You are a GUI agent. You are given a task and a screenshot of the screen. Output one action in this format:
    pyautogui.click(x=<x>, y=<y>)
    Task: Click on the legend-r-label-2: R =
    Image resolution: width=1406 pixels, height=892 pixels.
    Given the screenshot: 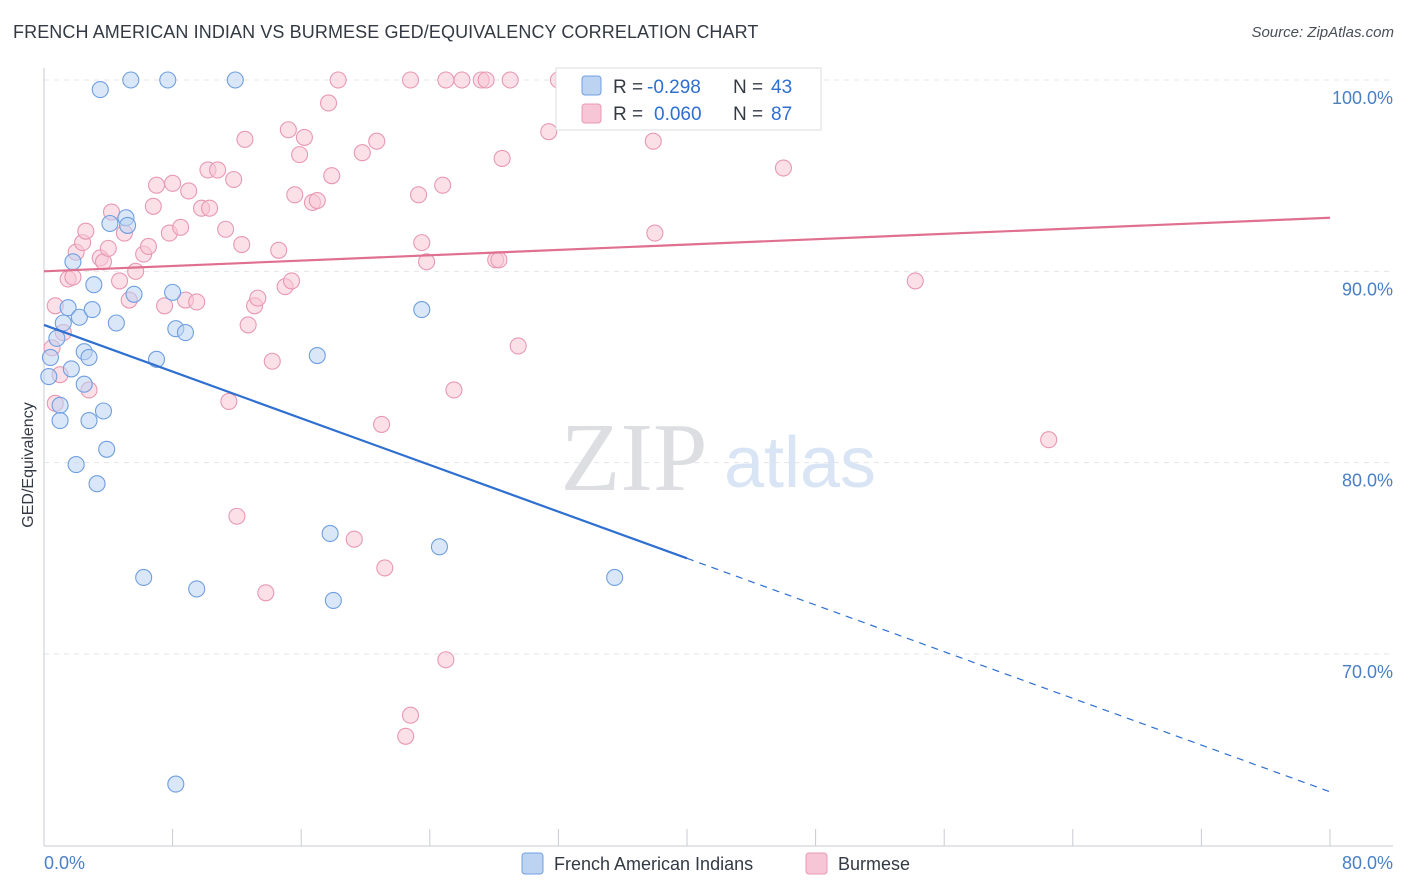 What is the action you would take?
    pyautogui.click(x=628, y=114)
    